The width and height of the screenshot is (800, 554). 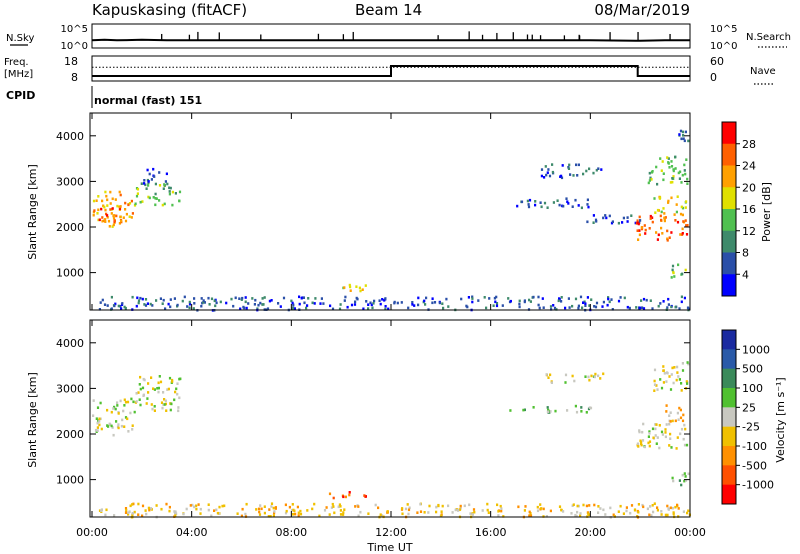 What do you see at coordinates (752, 388) in the screenshot?
I see `velocity-colorbar-tick: 100` at bounding box center [752, 388].